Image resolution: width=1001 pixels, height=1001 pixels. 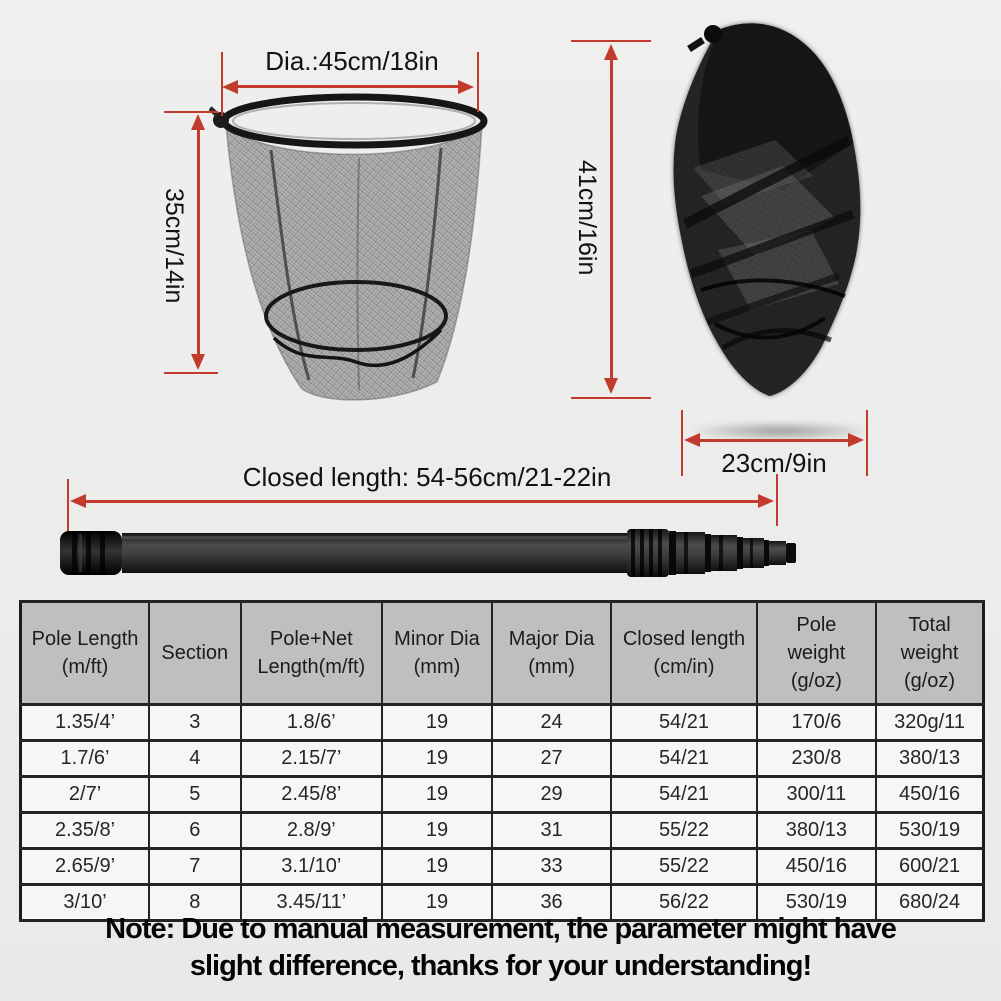 I want to click on spec-table-cell: 24, so click(x=551, y=722).